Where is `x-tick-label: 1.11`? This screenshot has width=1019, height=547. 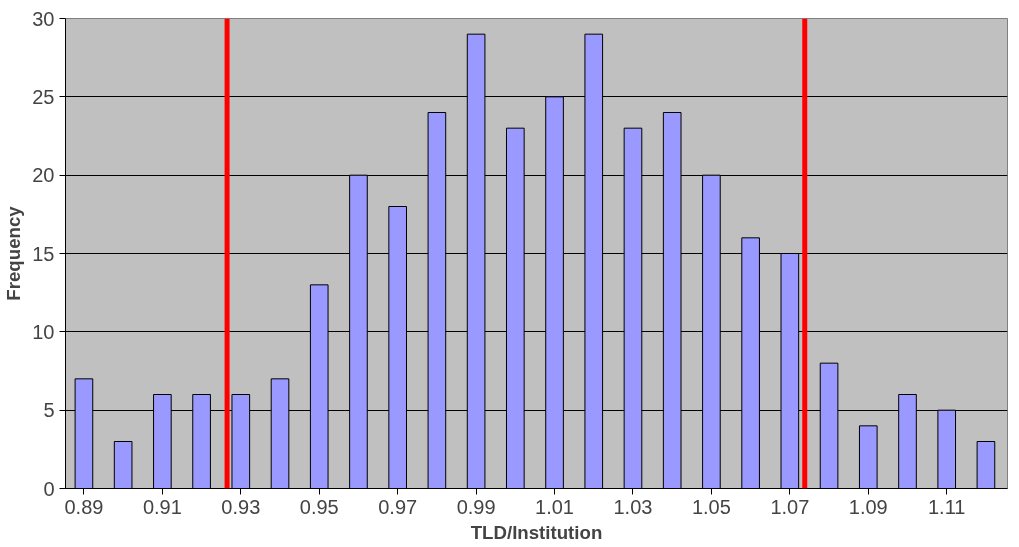 x-tick-label: 1.11 is located at coordinates (946, 506).